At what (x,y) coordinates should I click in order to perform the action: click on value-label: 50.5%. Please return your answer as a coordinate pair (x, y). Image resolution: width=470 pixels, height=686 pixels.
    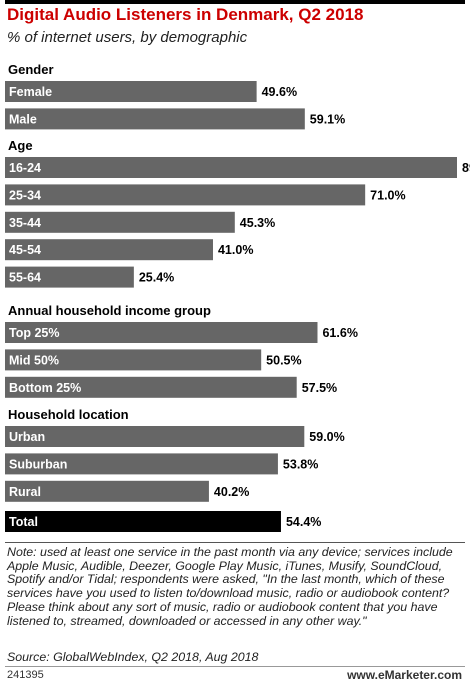
    Looking at the image, I should click on (283, 360).